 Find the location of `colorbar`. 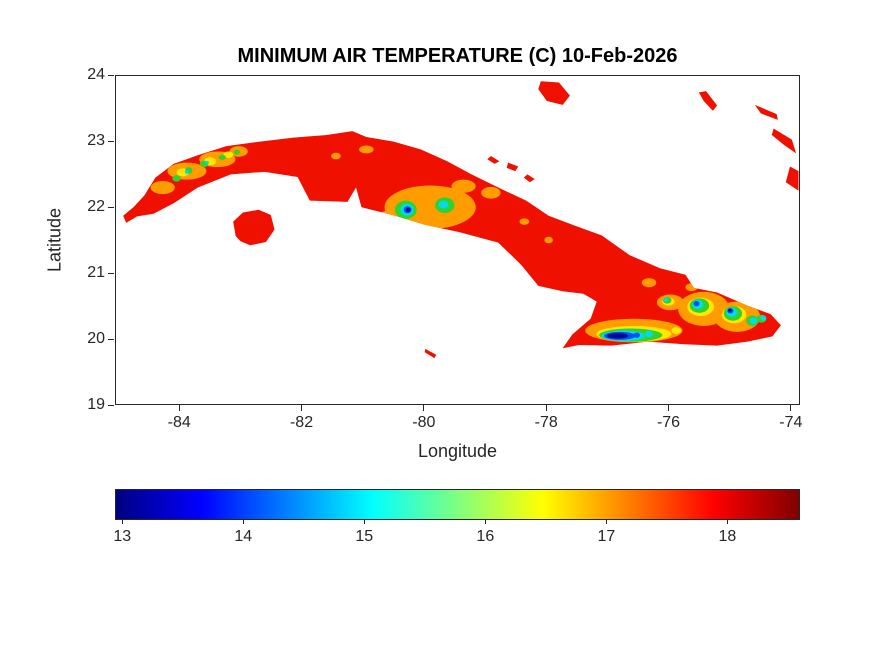

colorbar is located at coordinates (457, 504).